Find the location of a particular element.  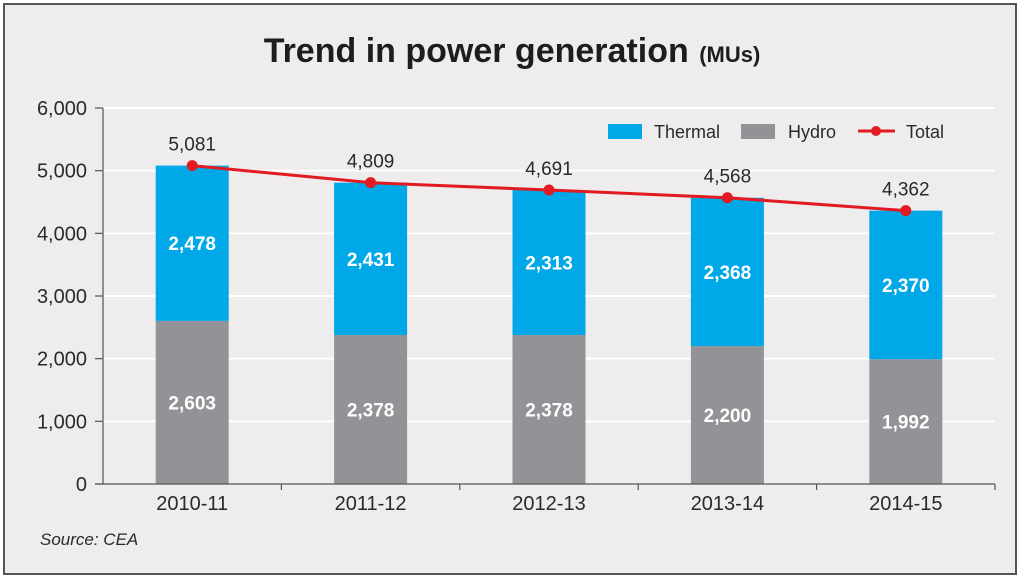

legend-total-marker is located at coordinates (876, 131).